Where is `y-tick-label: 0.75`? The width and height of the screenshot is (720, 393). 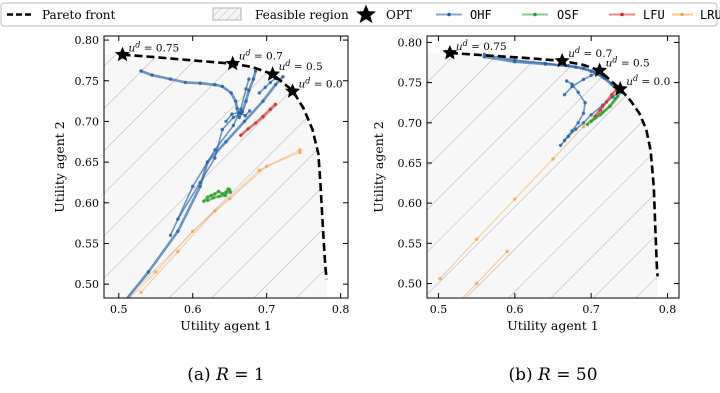
y-tick-label: 0.75 is located at coordinates (410, 83).